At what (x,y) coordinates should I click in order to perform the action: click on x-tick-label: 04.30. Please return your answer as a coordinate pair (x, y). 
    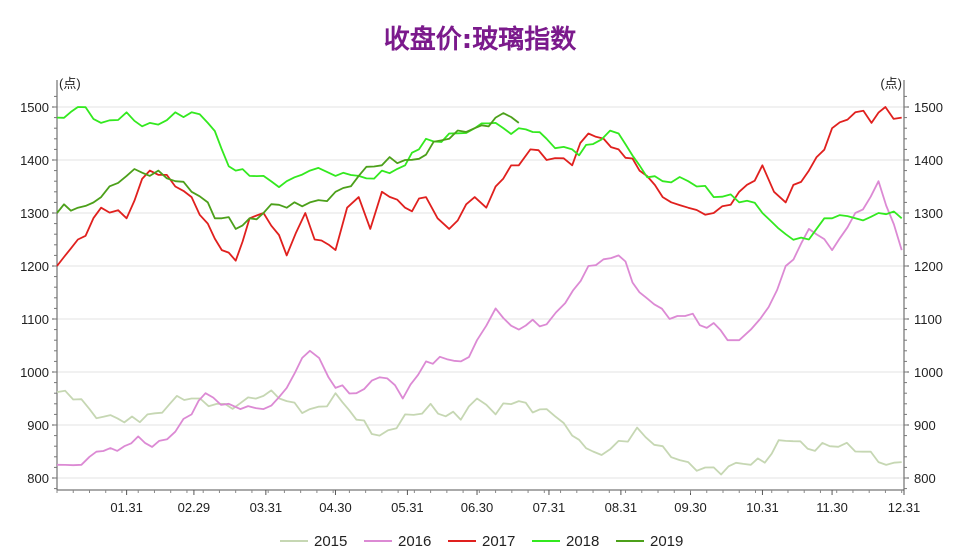
    Looking at the image, I should click on (335, 507).